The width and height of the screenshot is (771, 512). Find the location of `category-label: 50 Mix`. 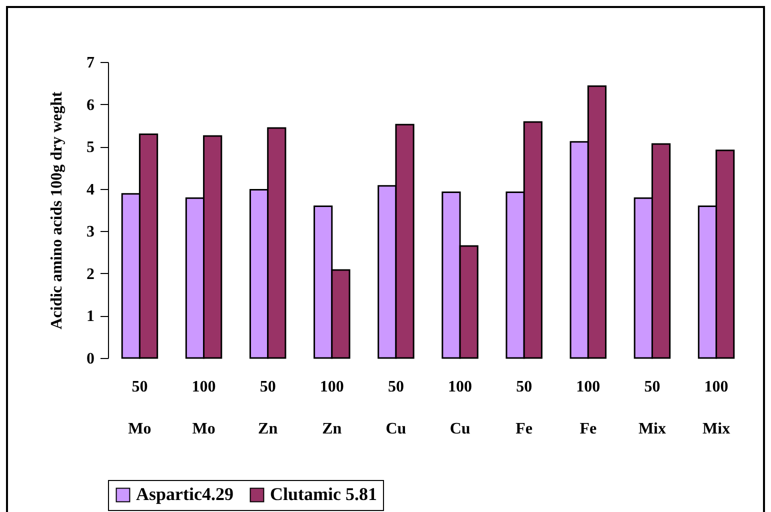

category-label: 50 Mix is located at coordinates (652, 408).